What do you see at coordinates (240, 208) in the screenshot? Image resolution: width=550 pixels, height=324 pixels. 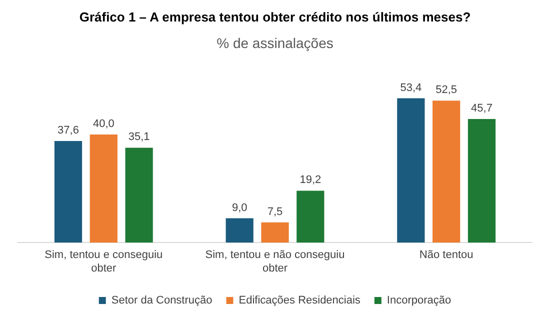 I see `data-label: 9,0` at bounding box center [240, 208].